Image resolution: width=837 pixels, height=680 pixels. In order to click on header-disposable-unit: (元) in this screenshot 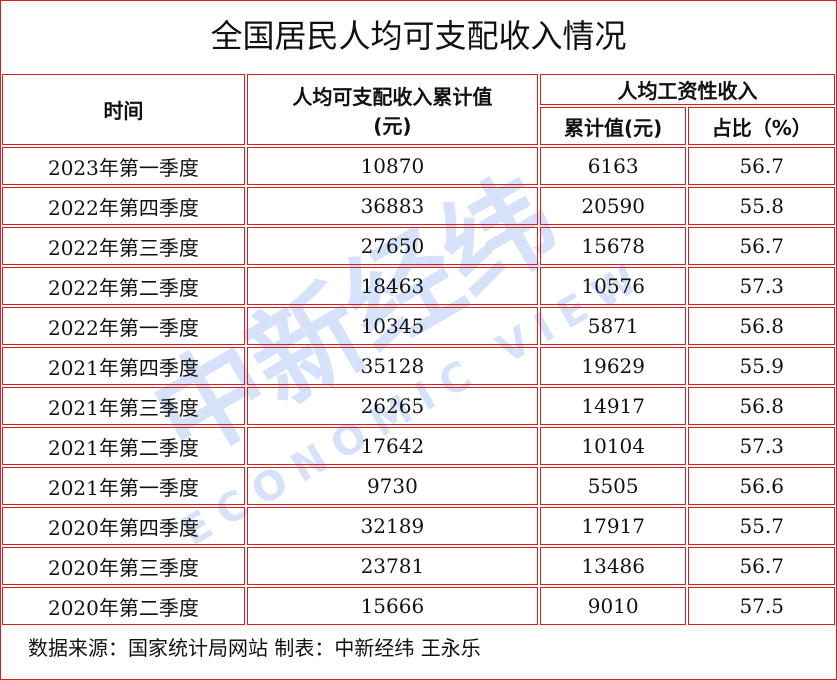, I will do `click(392, 125)`.